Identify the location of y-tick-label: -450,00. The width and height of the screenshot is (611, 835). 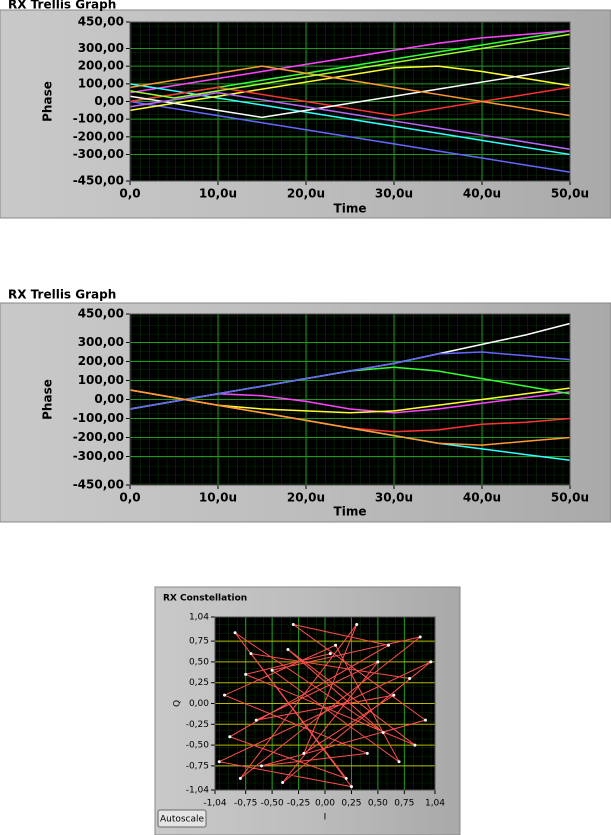
(98, 181).